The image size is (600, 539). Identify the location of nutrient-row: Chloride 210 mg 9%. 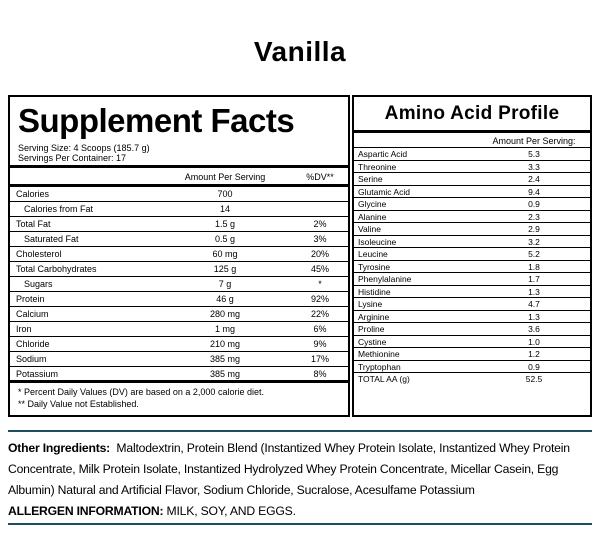
(179, 344).